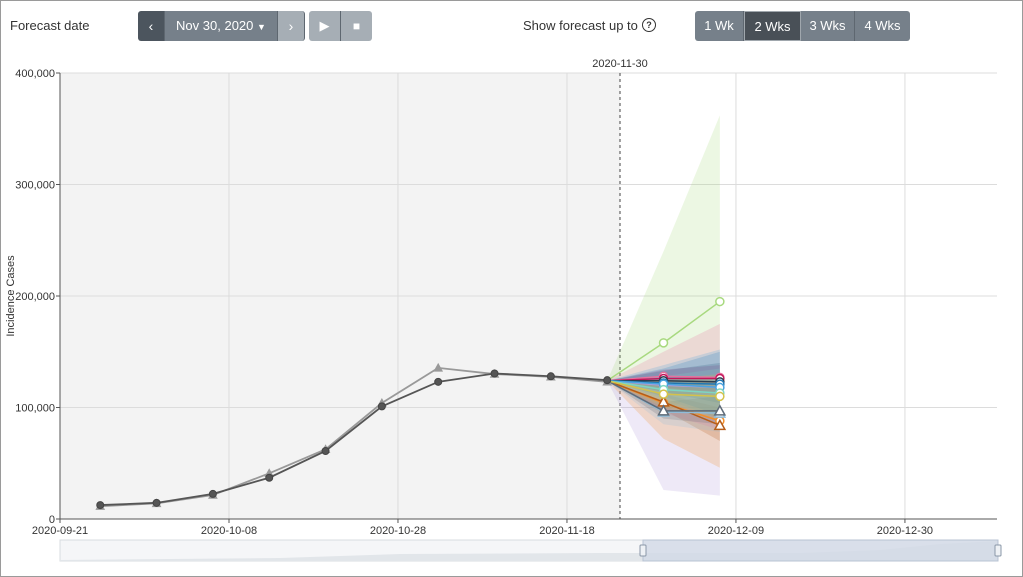  I want to click on y-tick-label: 300,000, so click(35, 186).